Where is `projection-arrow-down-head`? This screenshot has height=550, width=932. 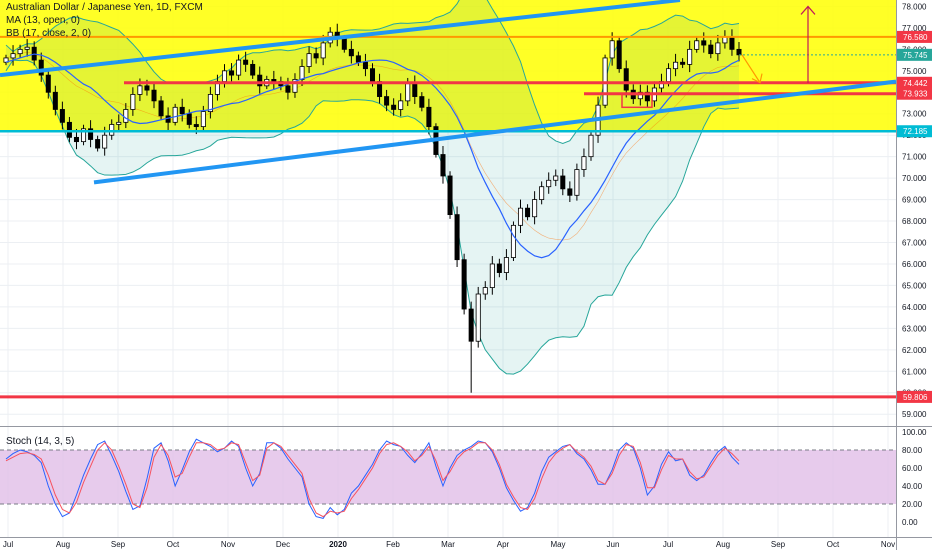
projection-arrow-down-head is located at coordinates (757, 78).